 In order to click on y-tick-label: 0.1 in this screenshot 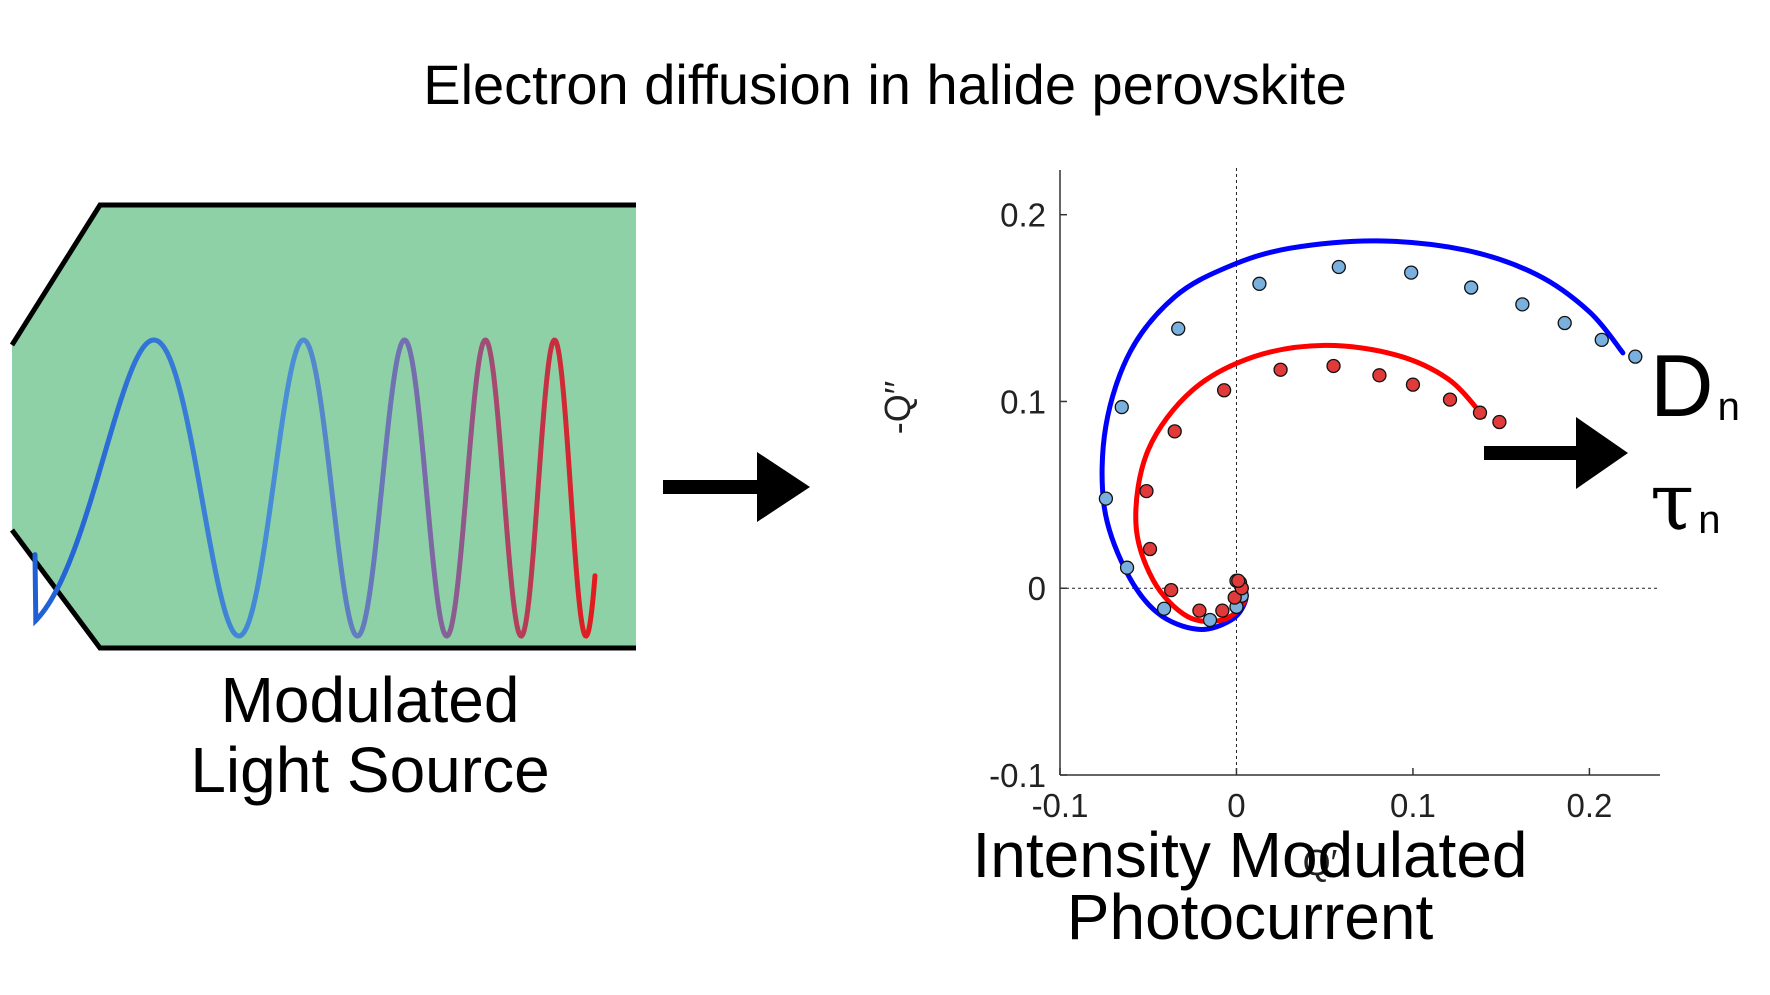, I will do `click(1023, 401)`.